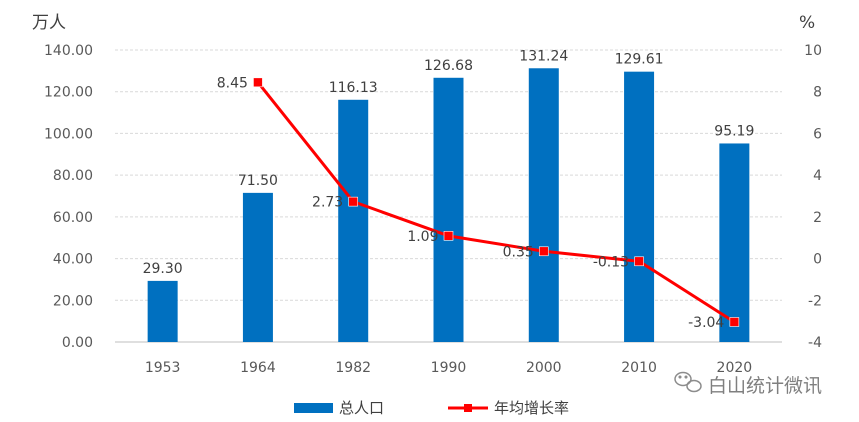 Image resolution: width=859 pixels, height=422 pixels. Describe the element at coordinates (353, 368) in the screenshot. I see `x-tick-label: 1982` at that location.